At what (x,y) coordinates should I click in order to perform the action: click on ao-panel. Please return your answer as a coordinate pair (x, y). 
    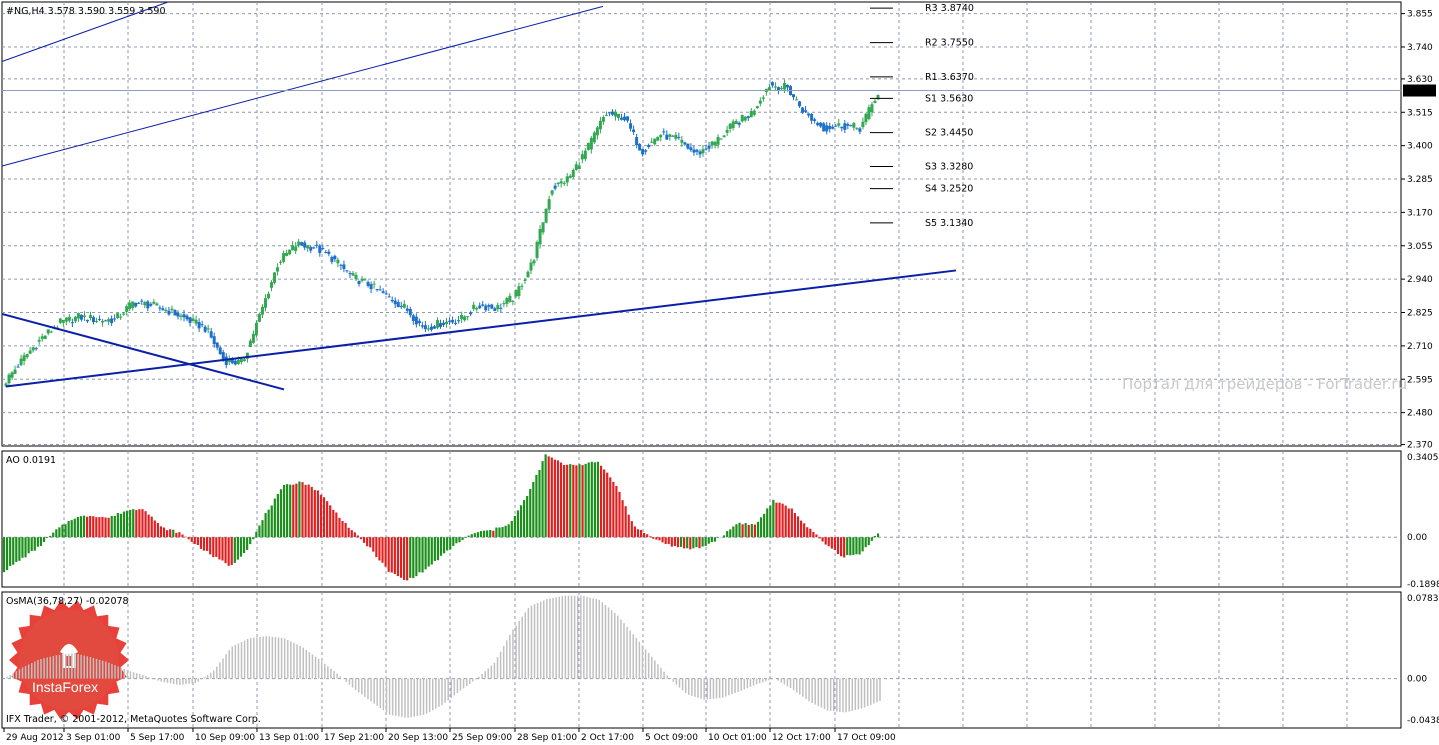
    Looking at the image, I should click on (441, 517).